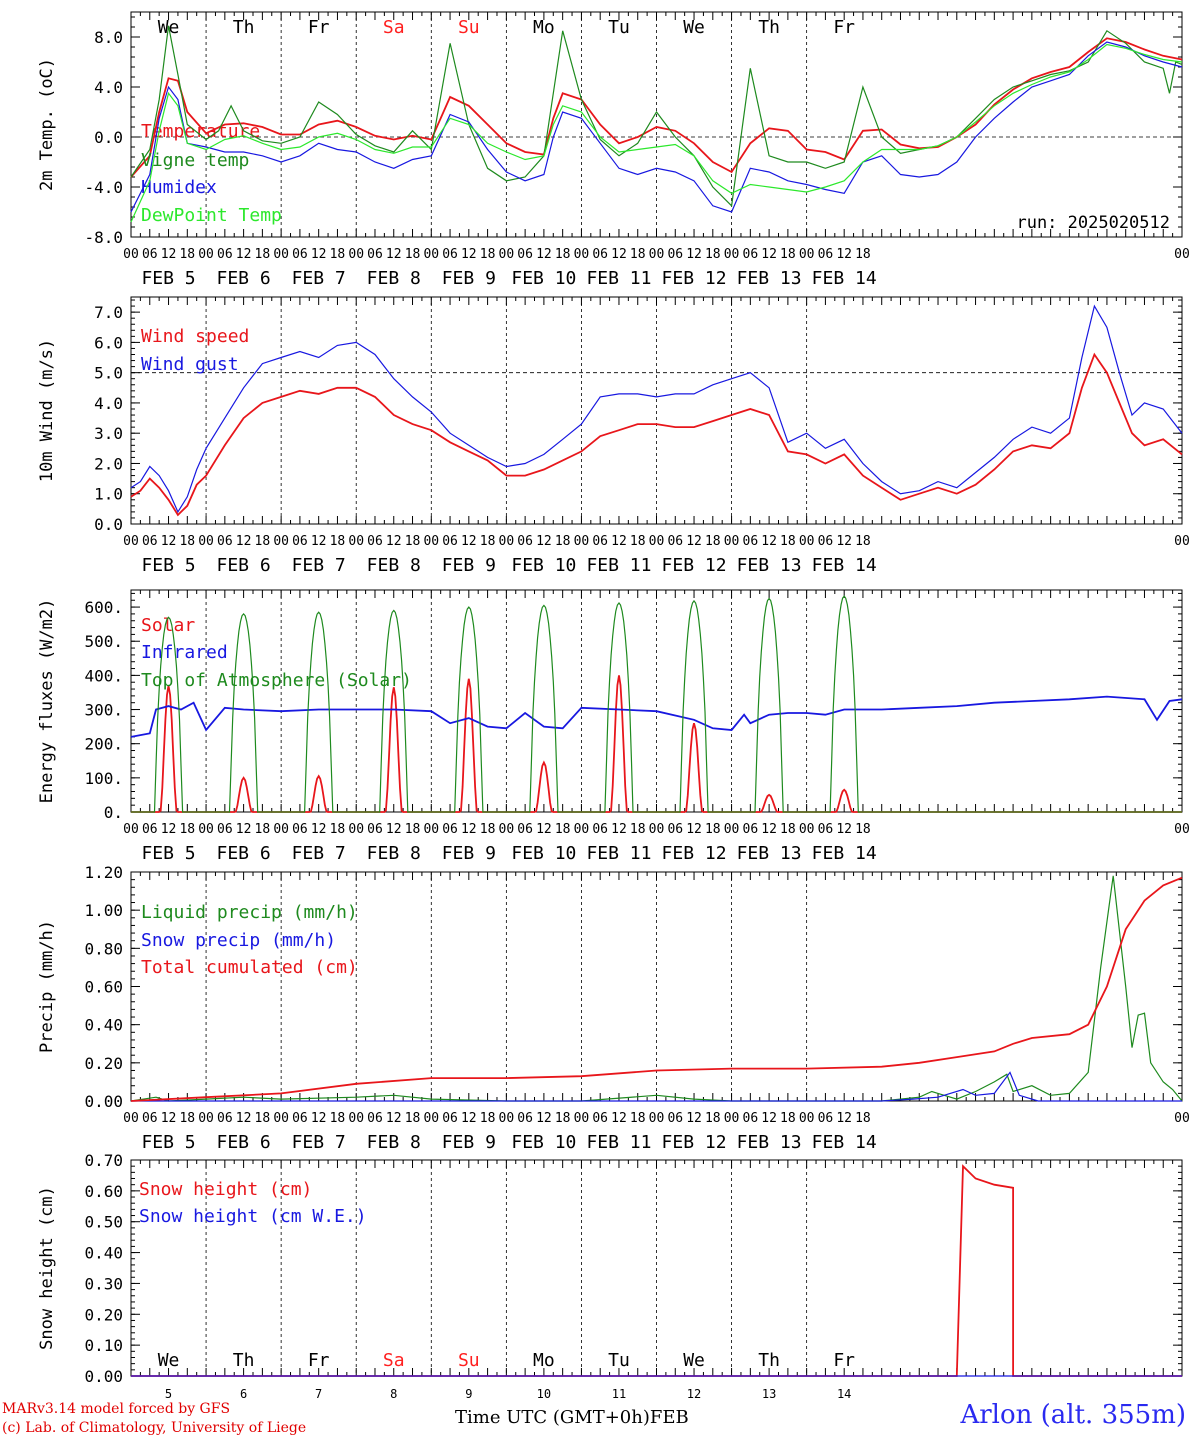 The image size is (1194, 1440). I want to click on legend-label: Vigne temp, so click(195, 160).